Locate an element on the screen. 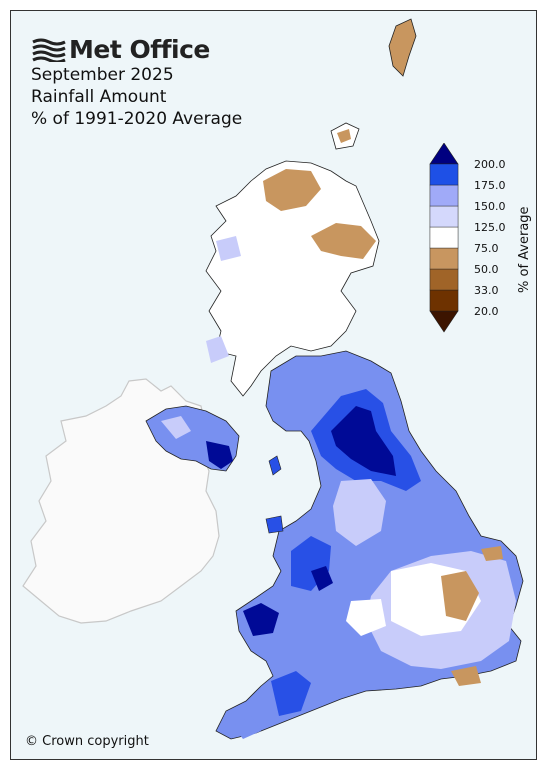 This screenshot has width=547, height=770. legend-tick-label: 33.0 is located at coordinates (486, 290).